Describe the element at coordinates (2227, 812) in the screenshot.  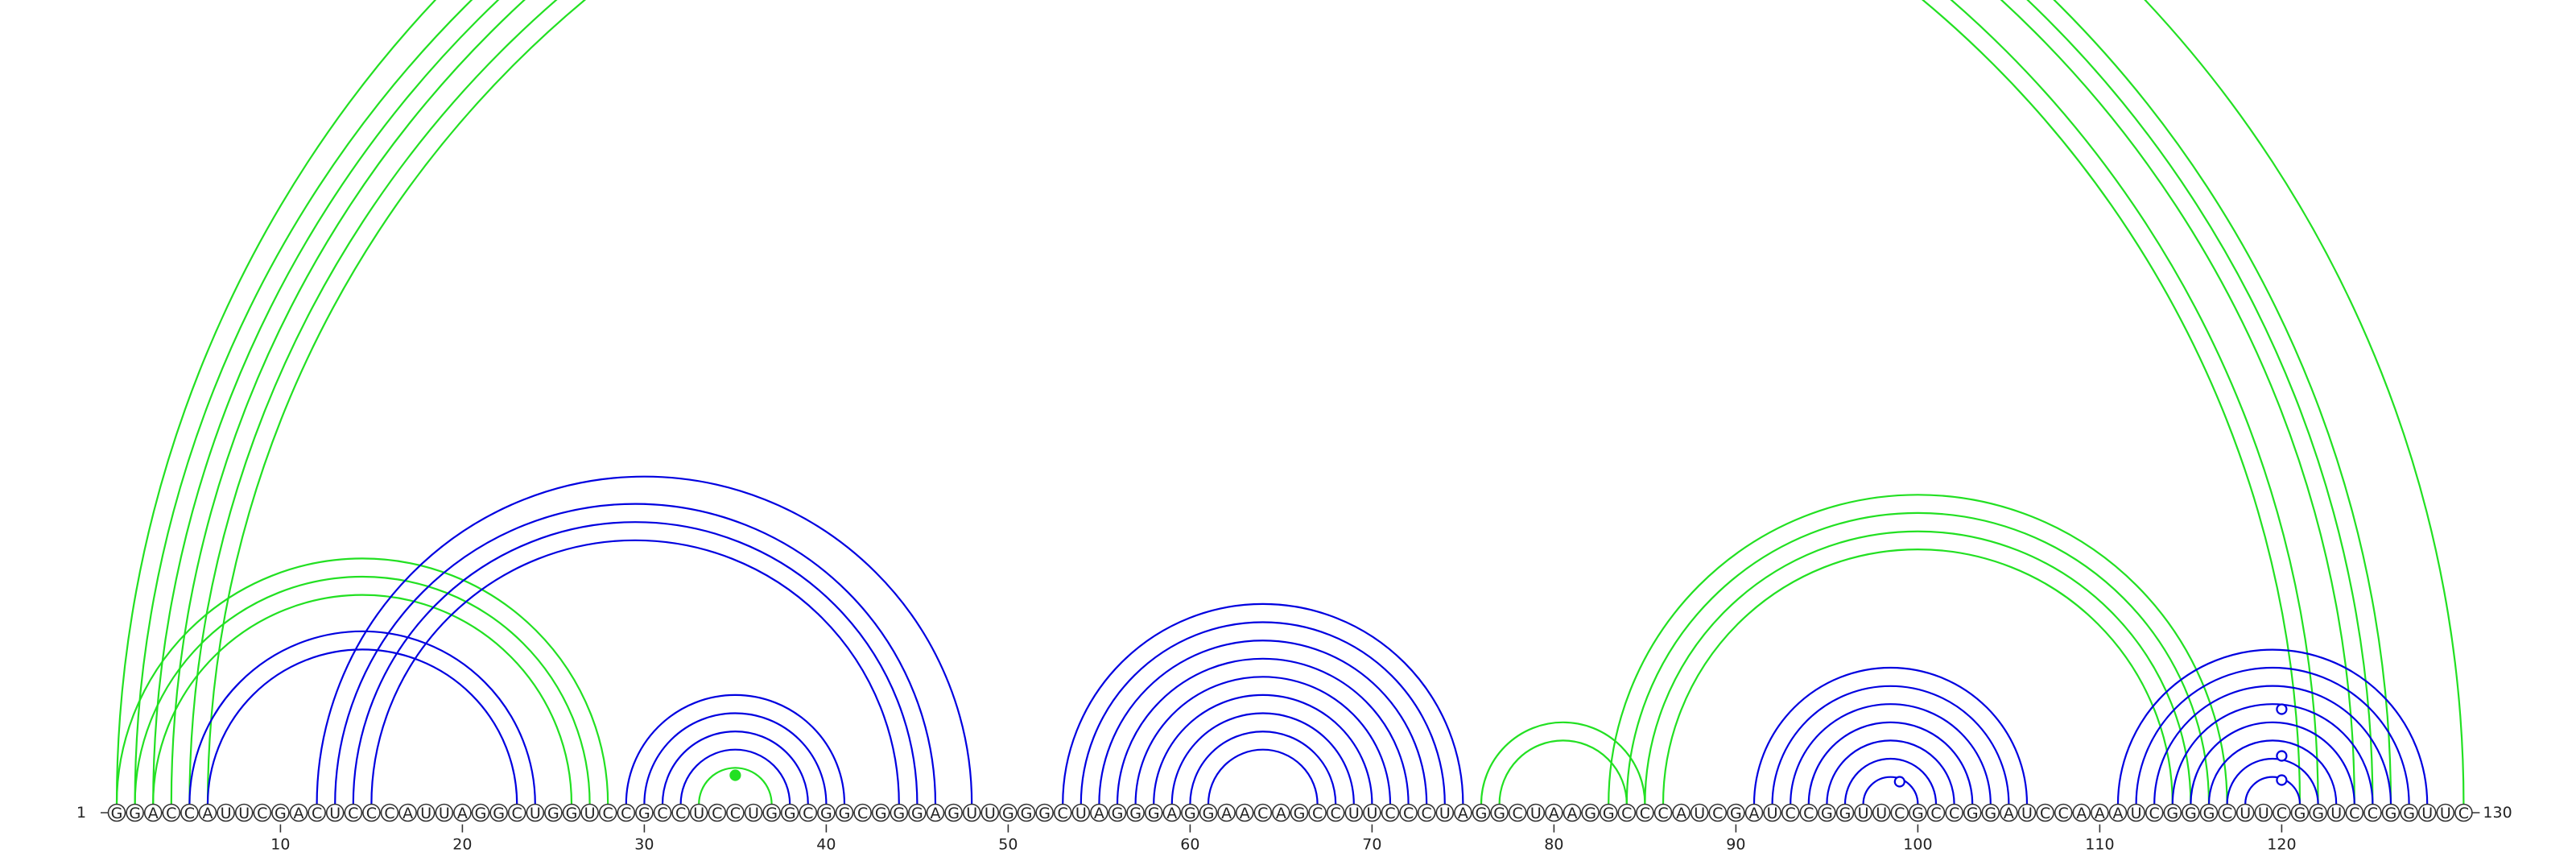
I see `nucleotide-117: C` at that location.